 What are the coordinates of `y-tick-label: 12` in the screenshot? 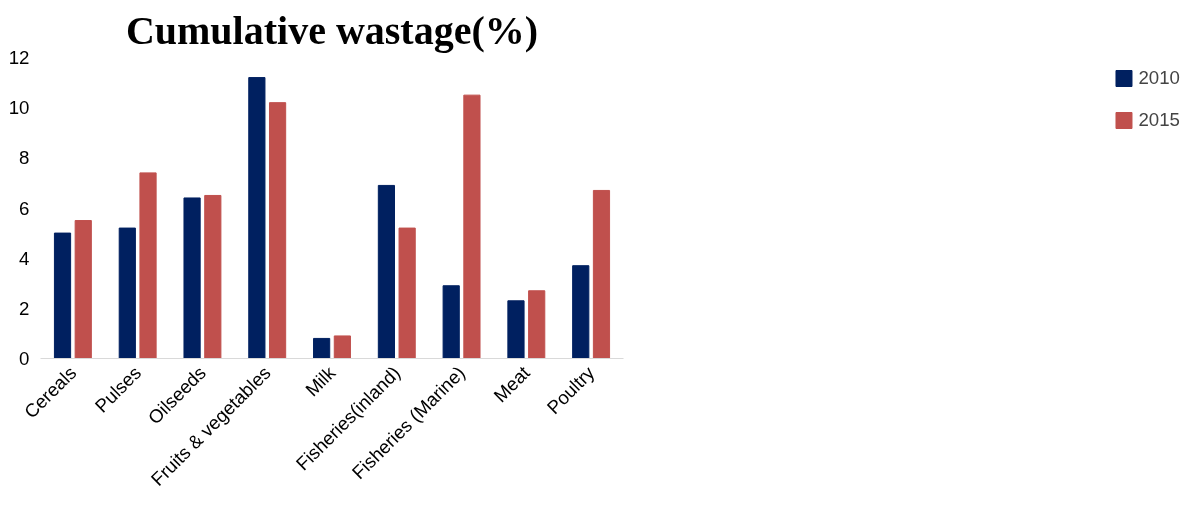 It's located at (19, 57).